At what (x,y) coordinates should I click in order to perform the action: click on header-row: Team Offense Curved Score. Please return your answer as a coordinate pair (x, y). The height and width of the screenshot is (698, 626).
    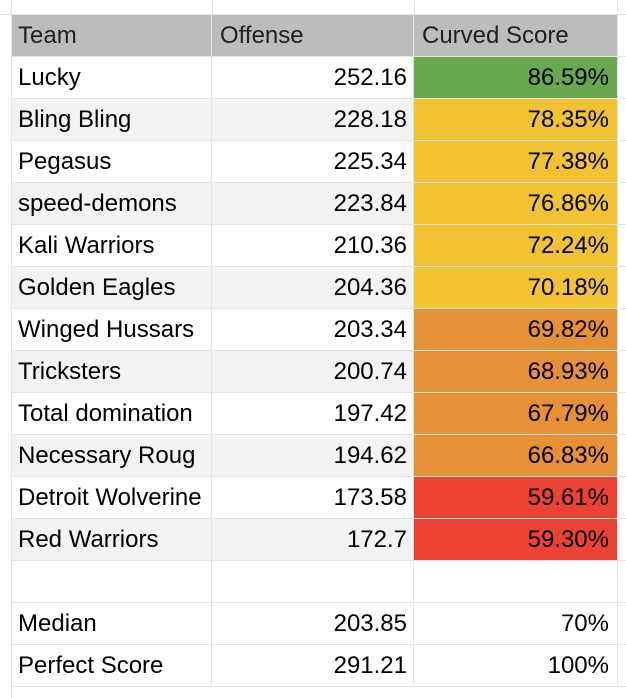
    Looking at the image, I should click on (313, 36).